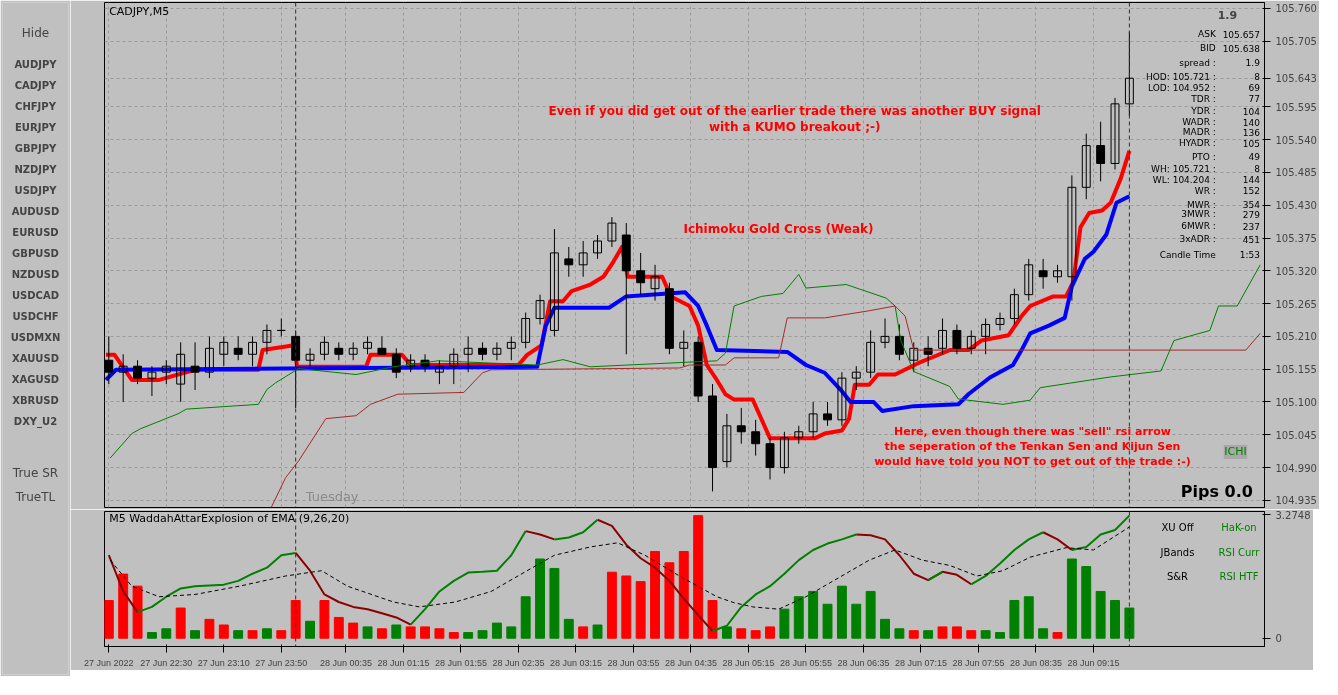 The height and width of the screenshot is (695, 1338). Describe the element at coordinates (1296, 42) in the screenshot. I see `y-tick-label: 105.705` at that location.